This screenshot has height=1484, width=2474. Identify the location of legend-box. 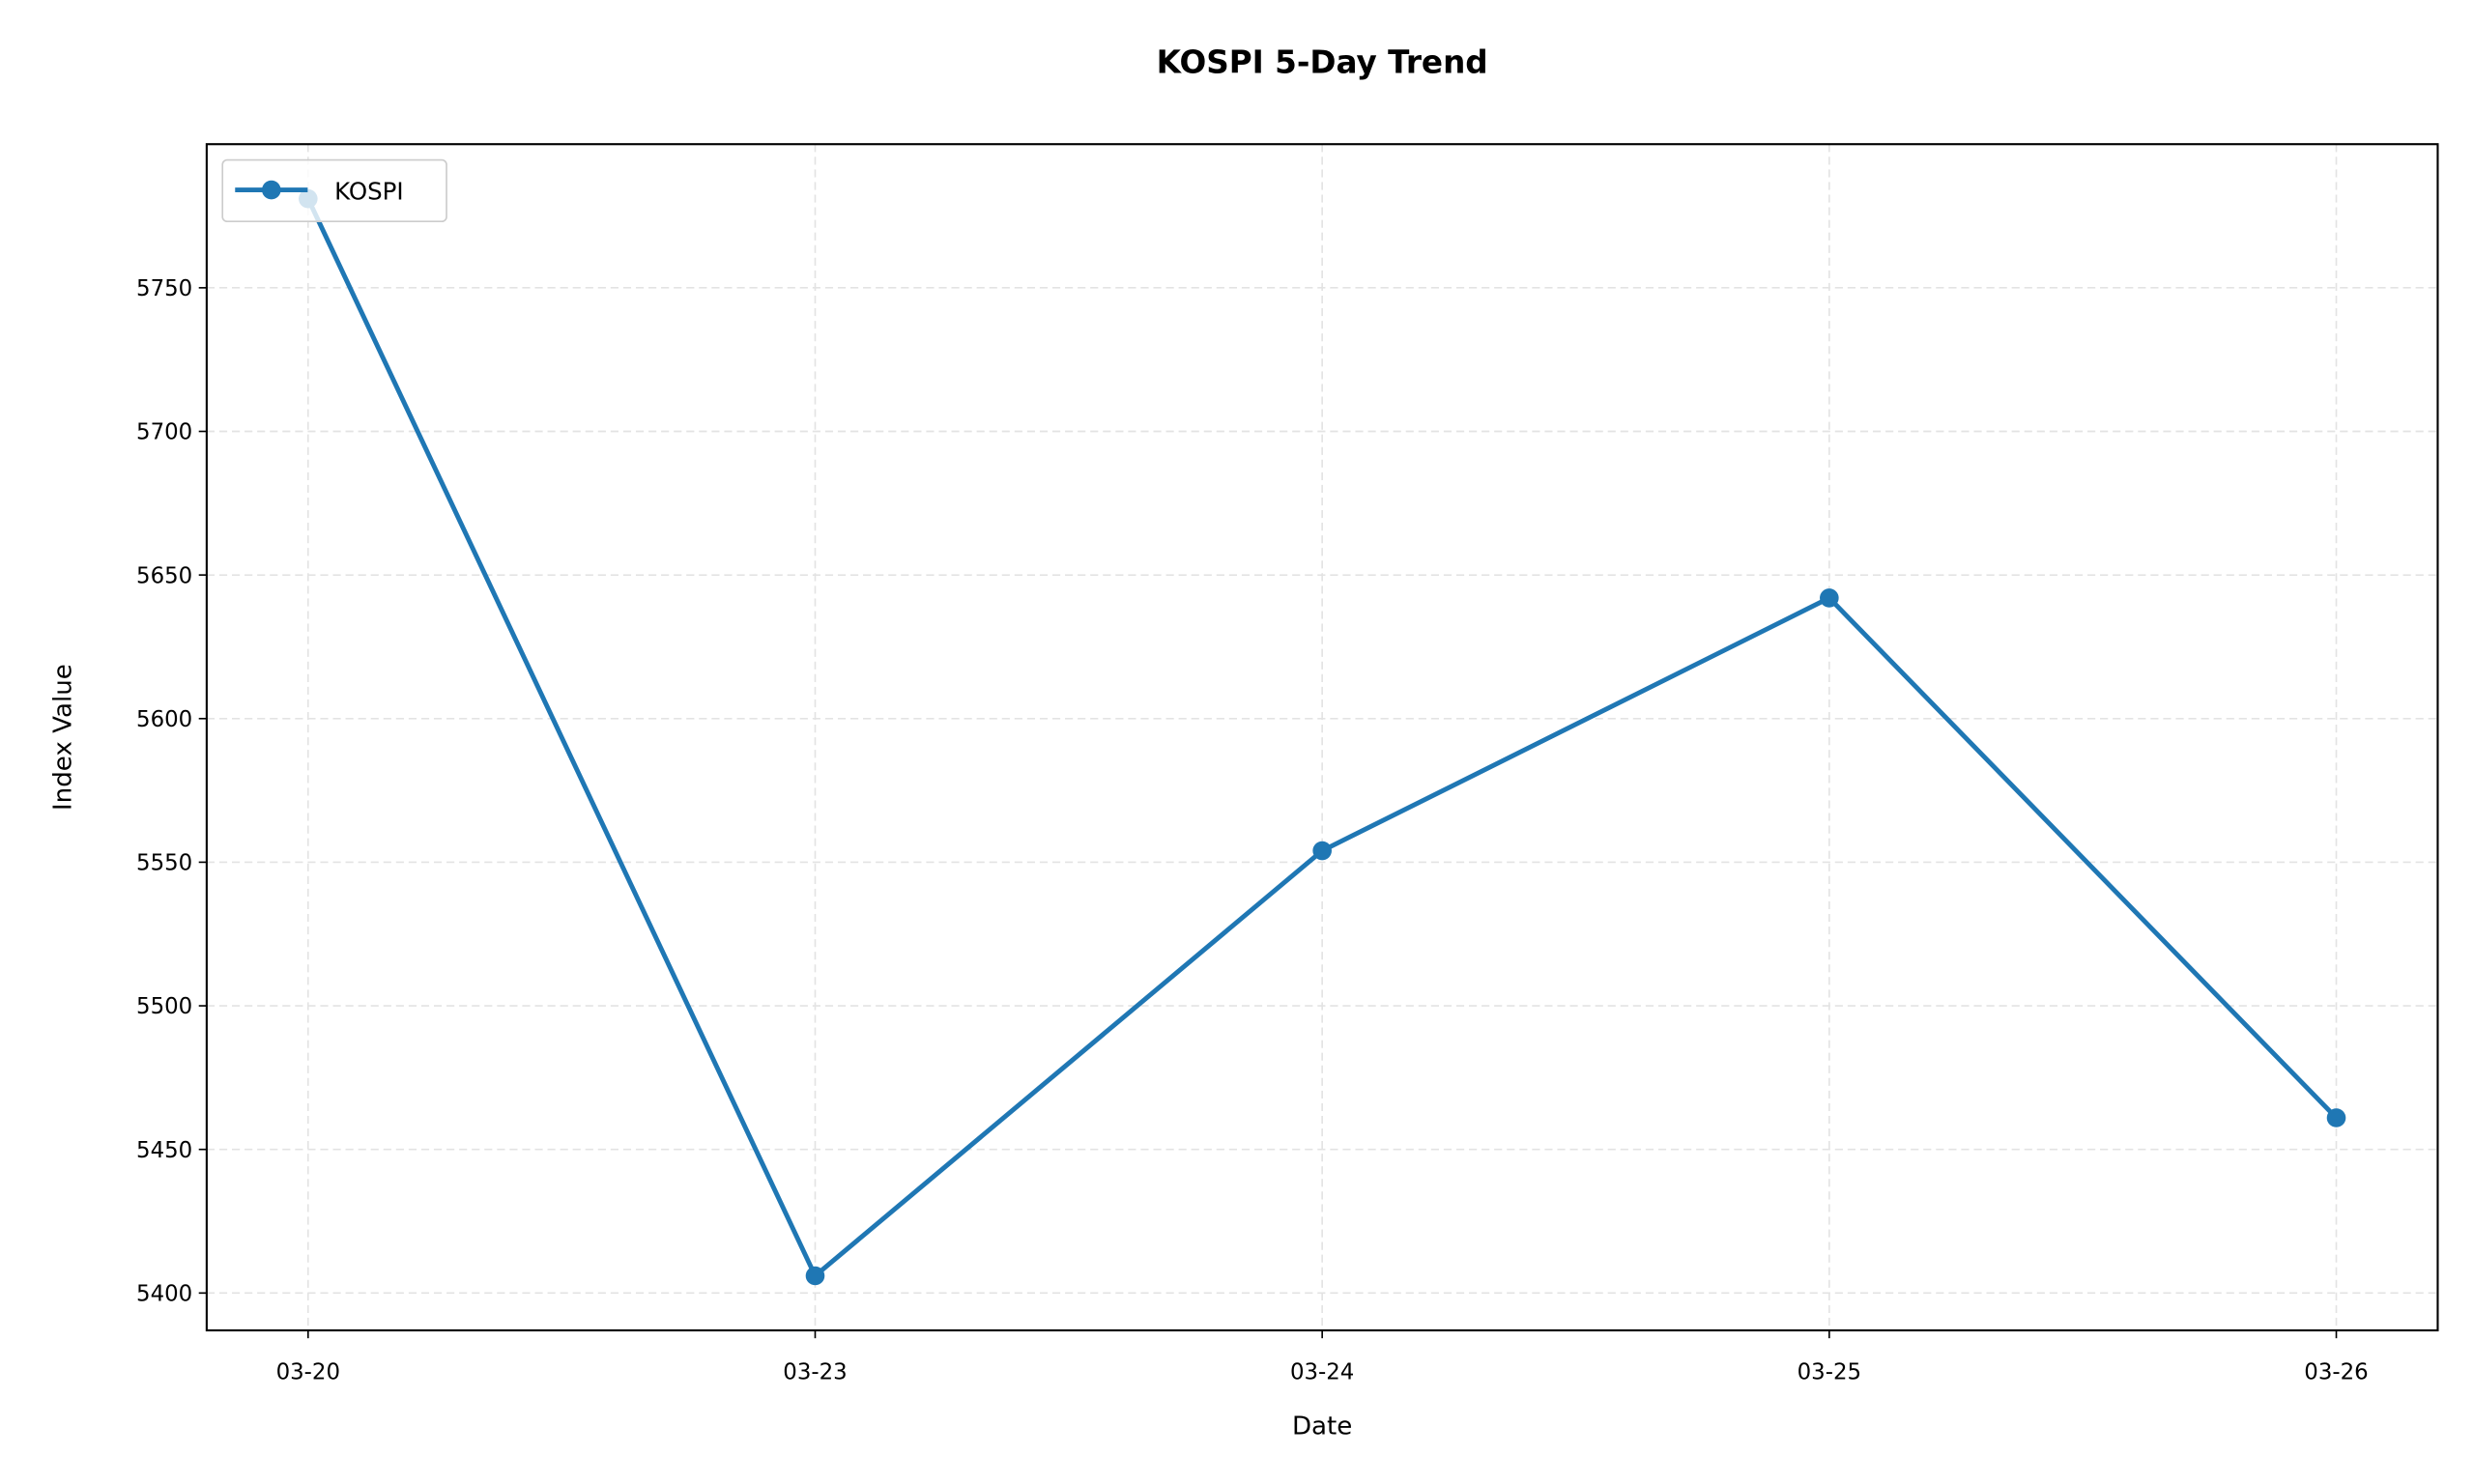
(334, 191).